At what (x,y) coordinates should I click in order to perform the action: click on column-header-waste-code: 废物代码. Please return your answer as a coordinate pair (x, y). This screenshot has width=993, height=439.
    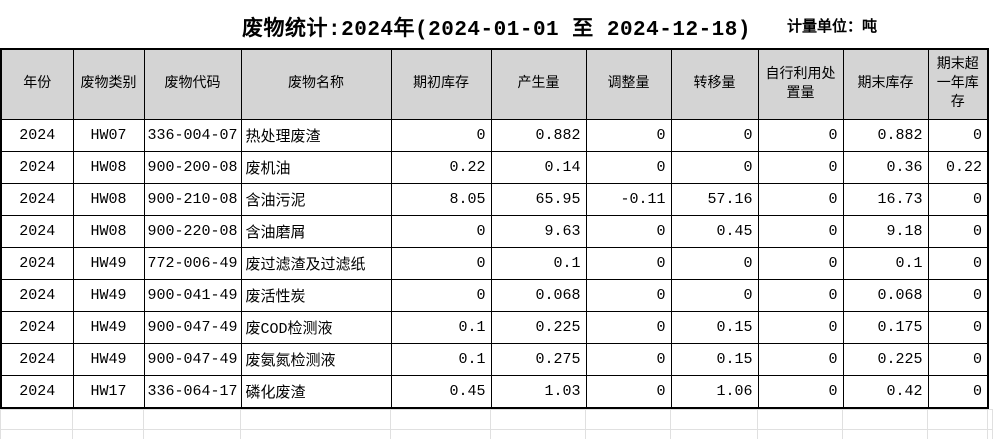
    Looking at the image, I should click on (192, 84).